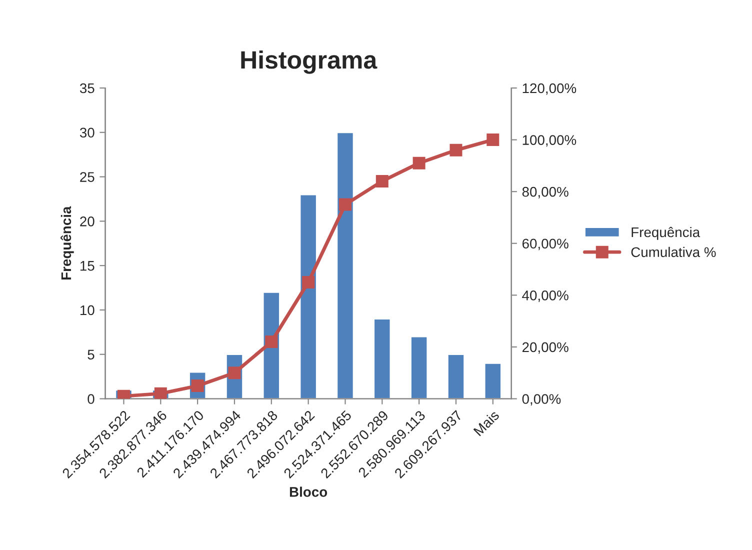  What do you see at coordinates (67, 243) in the screenshot?
I see `y-axis-title: Frequência` at bounding box center [67, 243].